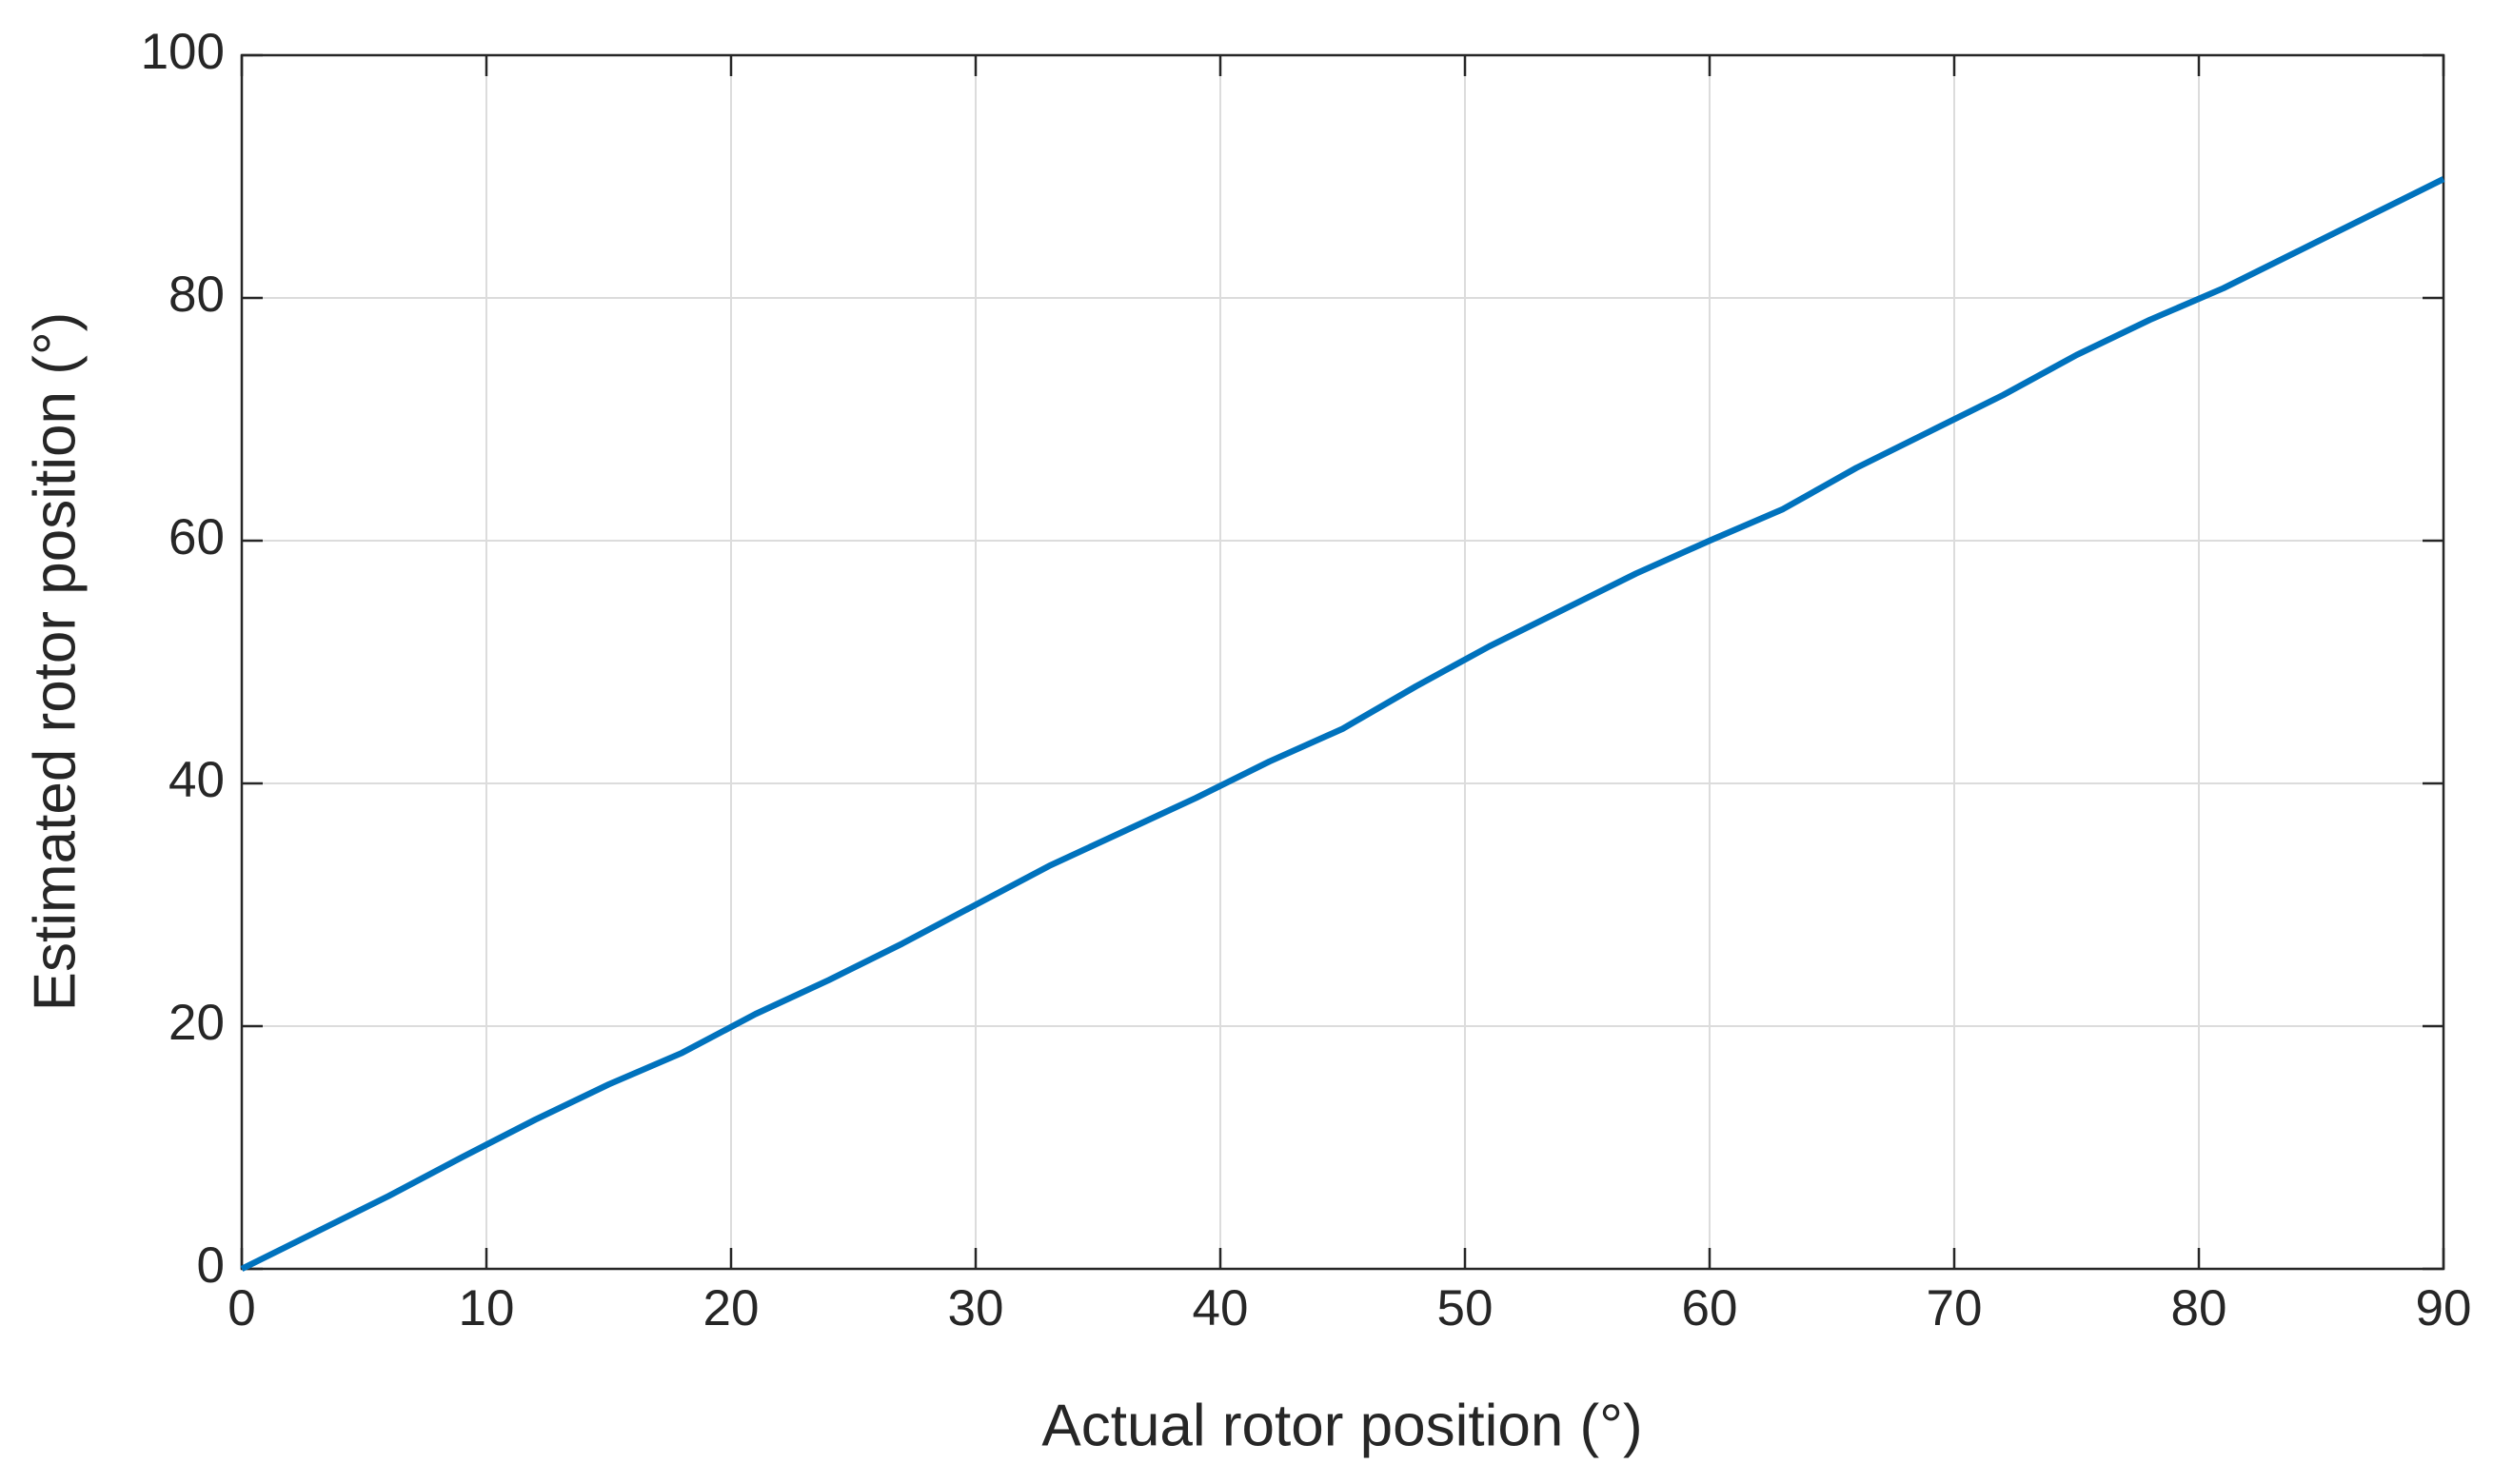 The image size is (2493, 1484). Describe the element at coordinates (1221, 1308) in the screenshot. I see `x-tick-label: 40` at that location.